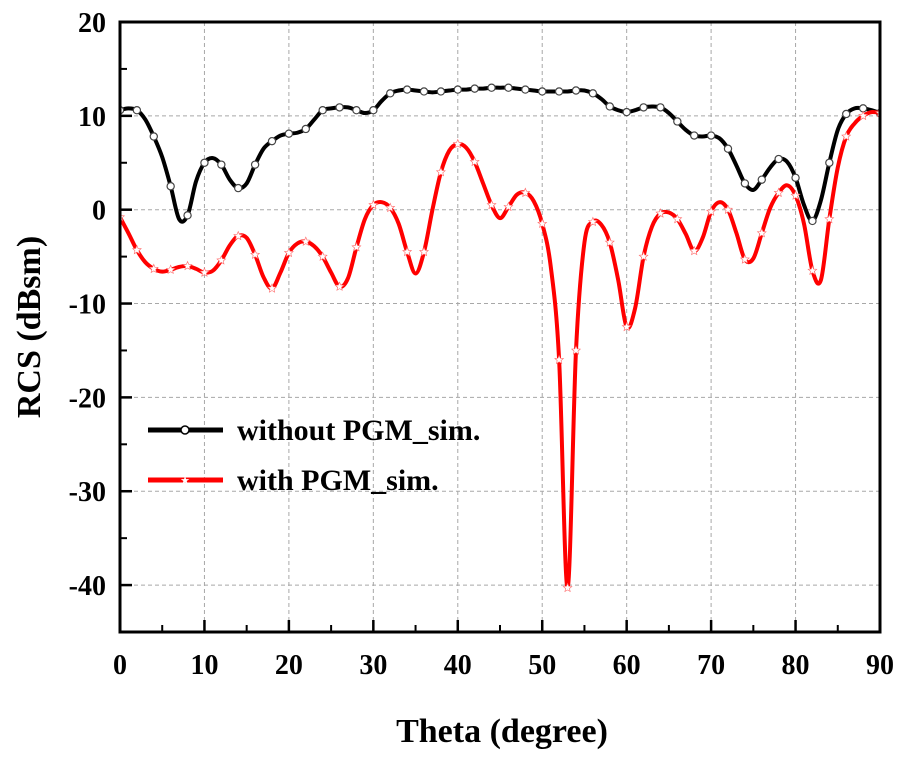 The width and height of the screenshot is (900, 758). I want to click on legend-label-without-pgm: without PGM_sim., so click(358, 430).